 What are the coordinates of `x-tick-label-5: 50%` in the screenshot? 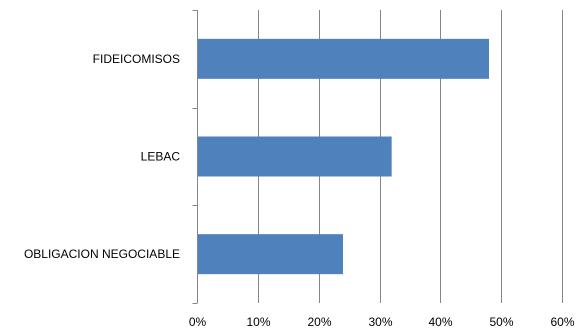 It's located at (501, 322).